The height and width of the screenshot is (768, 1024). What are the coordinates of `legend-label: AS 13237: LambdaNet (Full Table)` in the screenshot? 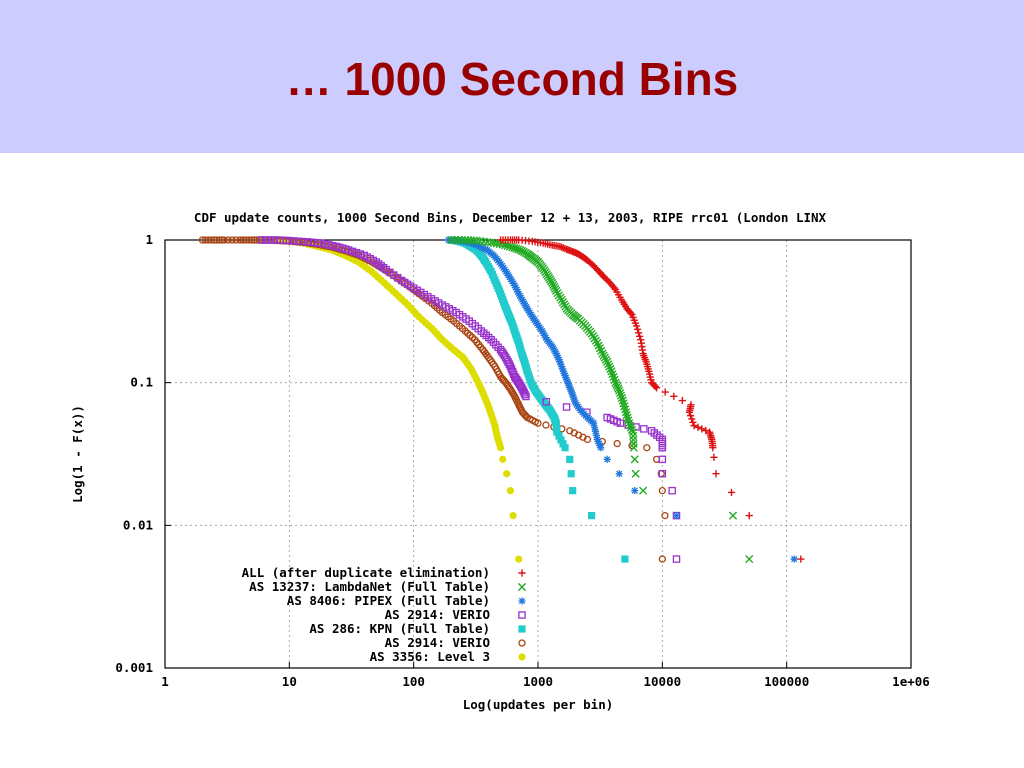 It's located at (369, 586).